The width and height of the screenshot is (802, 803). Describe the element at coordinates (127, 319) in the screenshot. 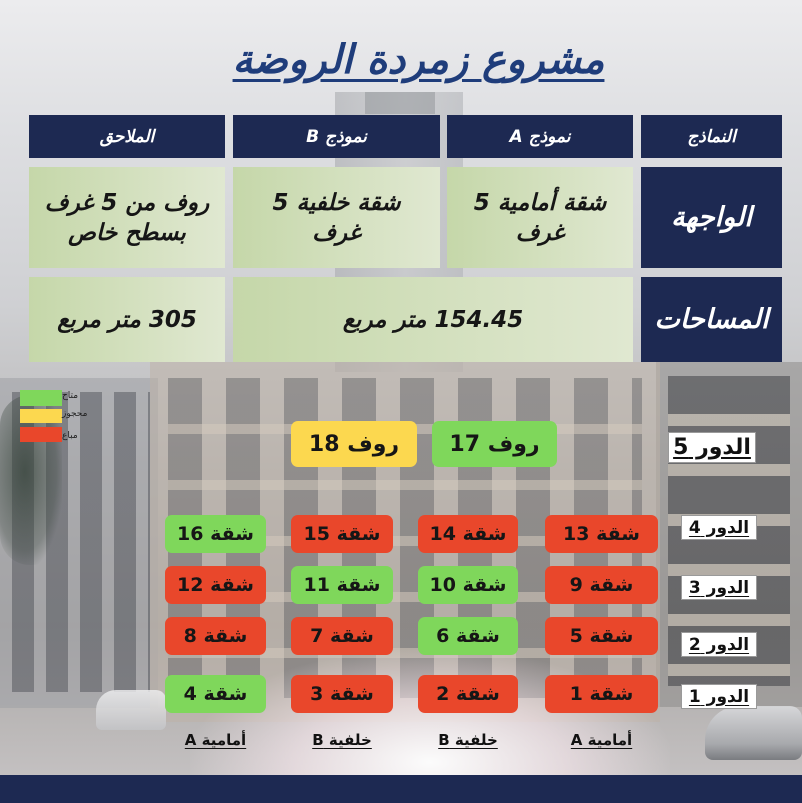

I see `areas-annexes-cell: 305 متر مربع` at that location.